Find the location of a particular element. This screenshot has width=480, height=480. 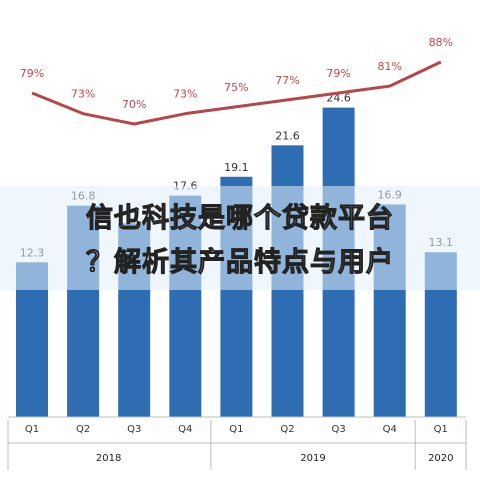

watermark-line-1: 信也科技是哪个贷款平台 is located at coordinates (240, 219).